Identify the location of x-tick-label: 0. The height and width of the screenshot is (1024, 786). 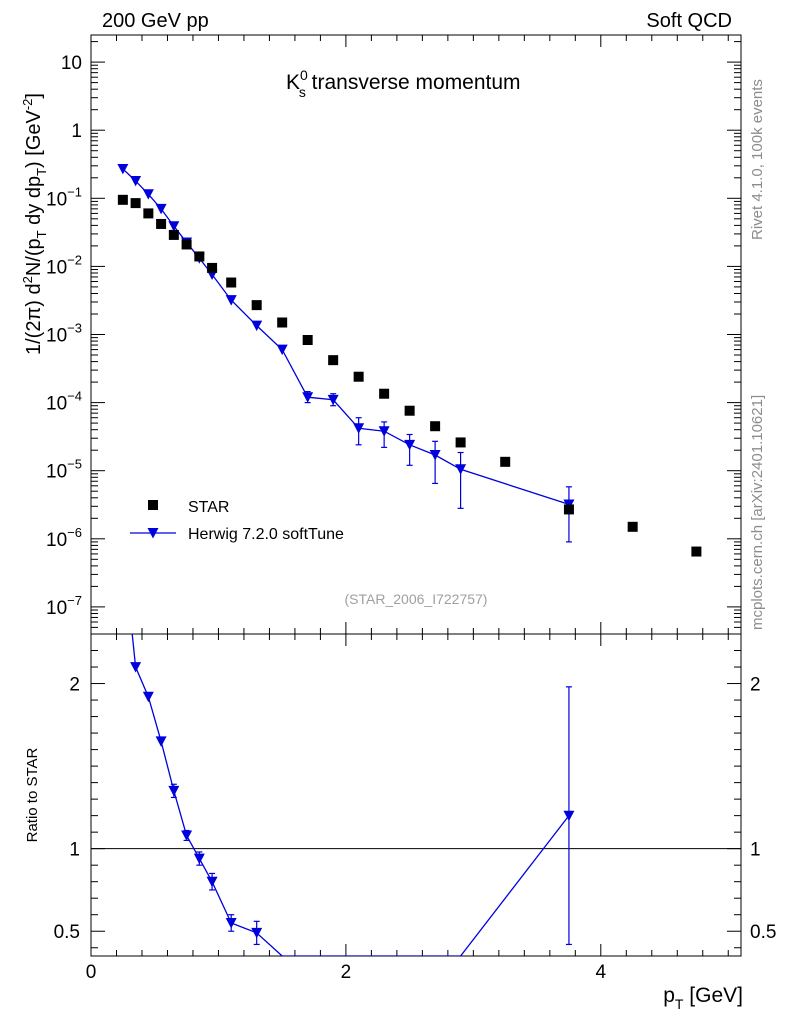
(91, 972).